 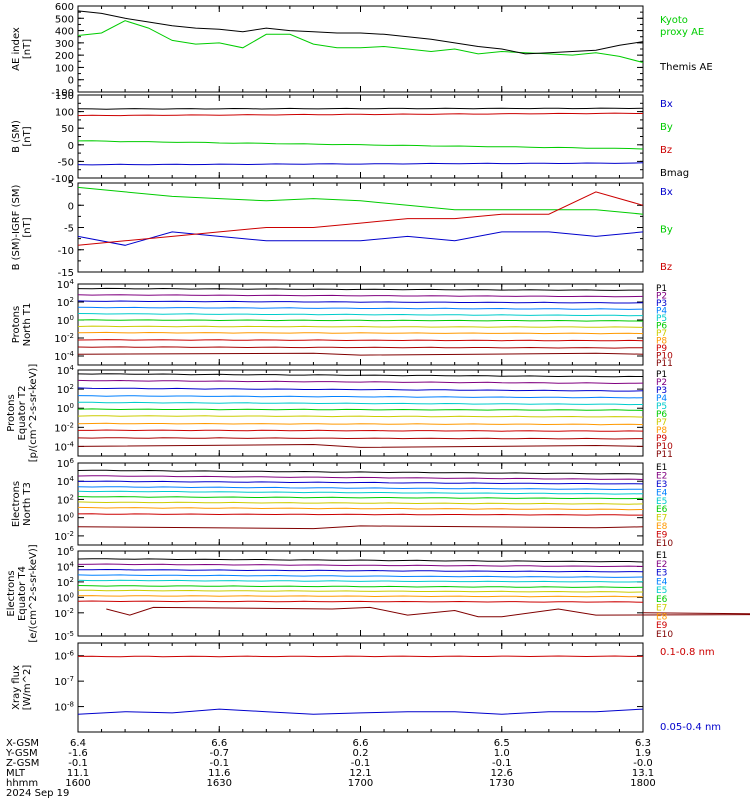 What do you see at coordinates (67, 129) in the screenshot?
I see `y-tick-label: 50` at bounding box center [67, 129].